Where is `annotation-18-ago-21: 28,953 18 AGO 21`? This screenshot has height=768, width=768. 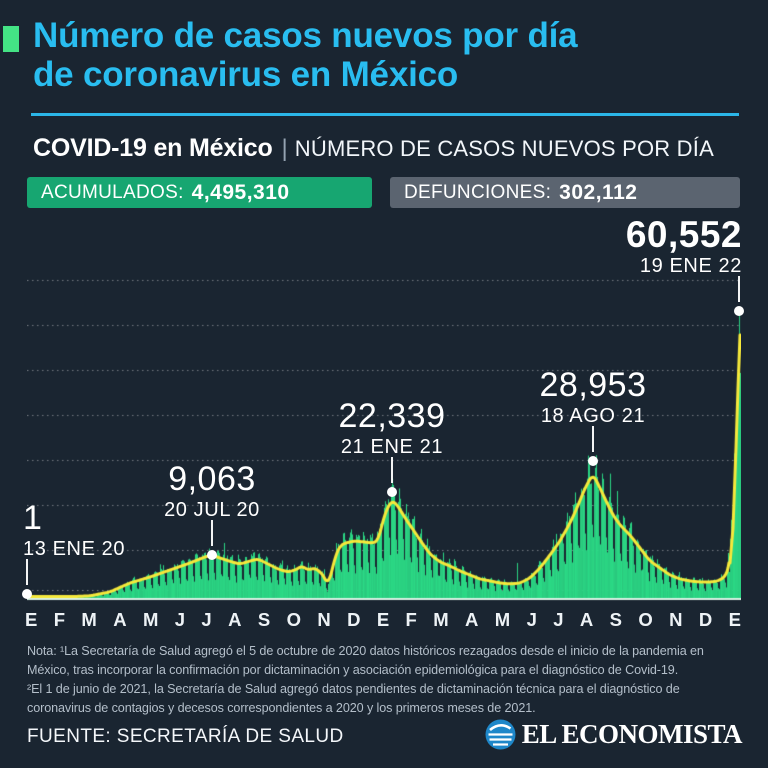 annotation-18-ago-21: 28,953 18 AGO 21 is located at coordinates (593, 396).